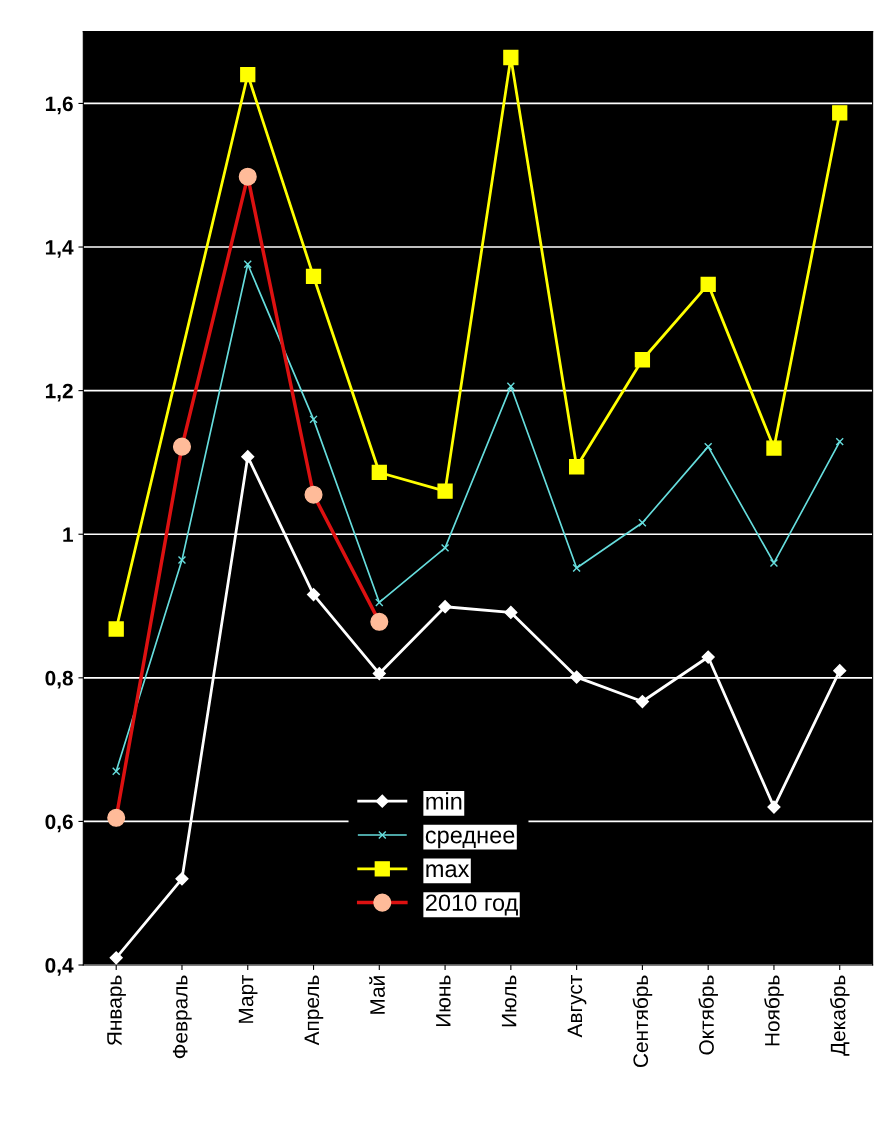  I want to click on x-tick-label: Июнь, so click(443, 1000).